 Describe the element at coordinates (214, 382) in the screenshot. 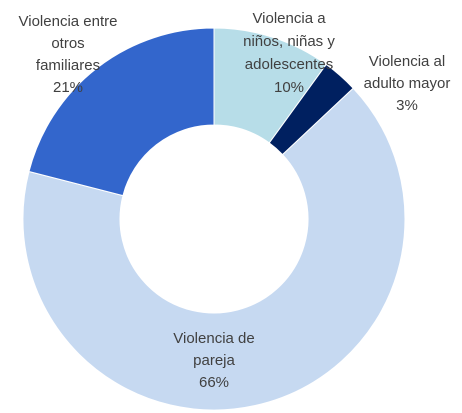

I see `slice-value-pareja: 66%` at that location.